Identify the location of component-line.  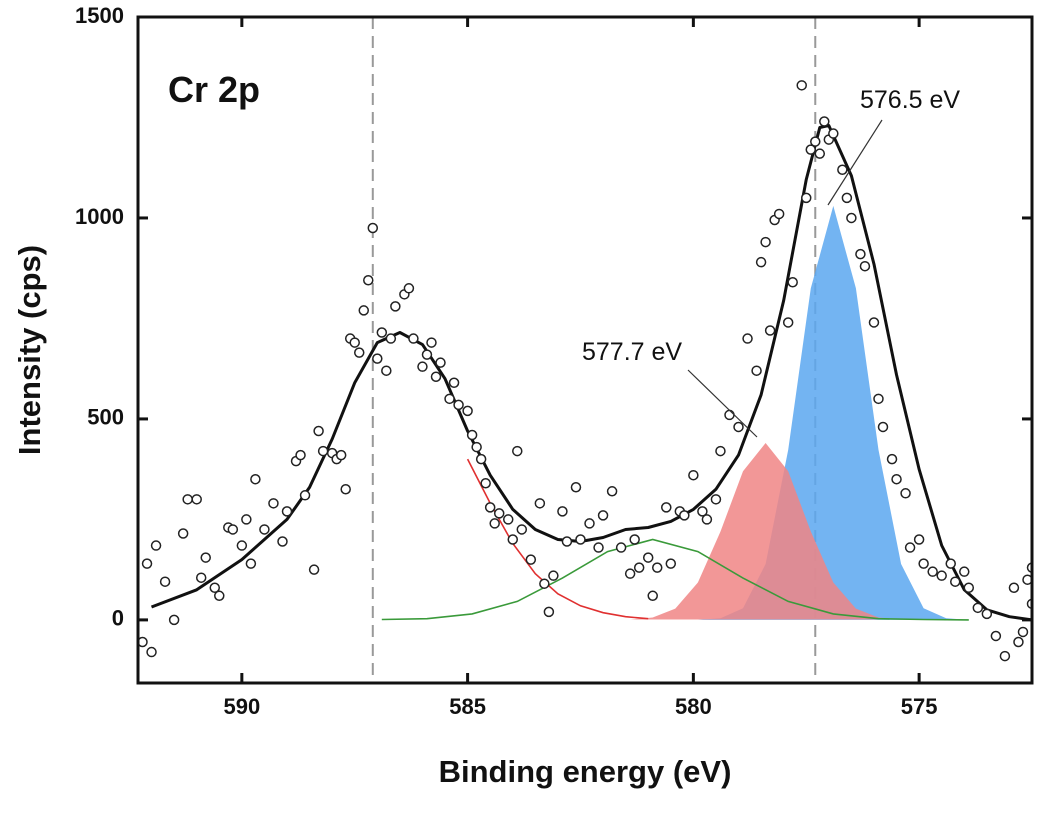
(675, 579).